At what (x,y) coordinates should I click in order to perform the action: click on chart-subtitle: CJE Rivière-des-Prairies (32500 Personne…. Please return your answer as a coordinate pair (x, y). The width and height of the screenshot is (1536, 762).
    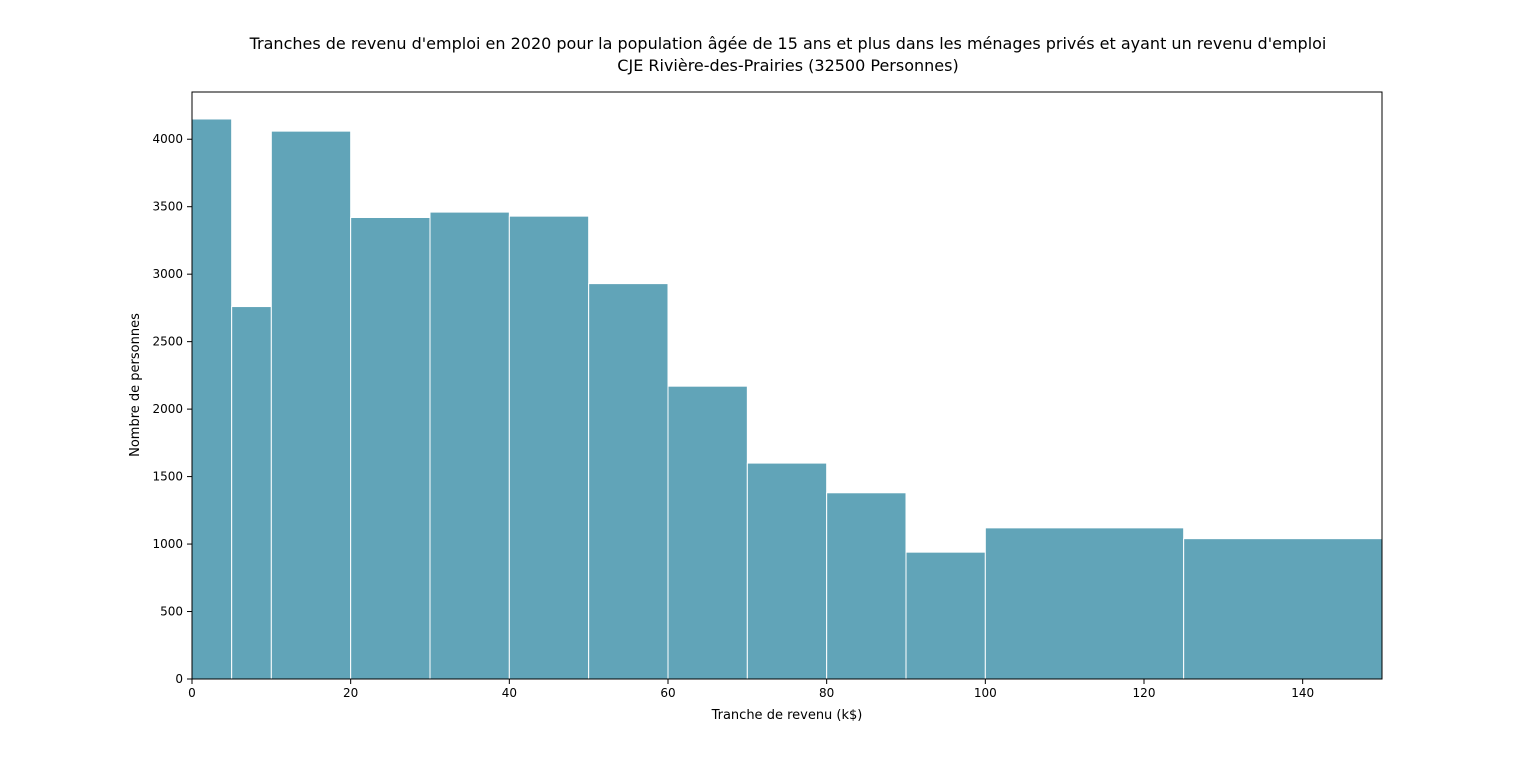
    Looking at the image, I should click on (787, 65).